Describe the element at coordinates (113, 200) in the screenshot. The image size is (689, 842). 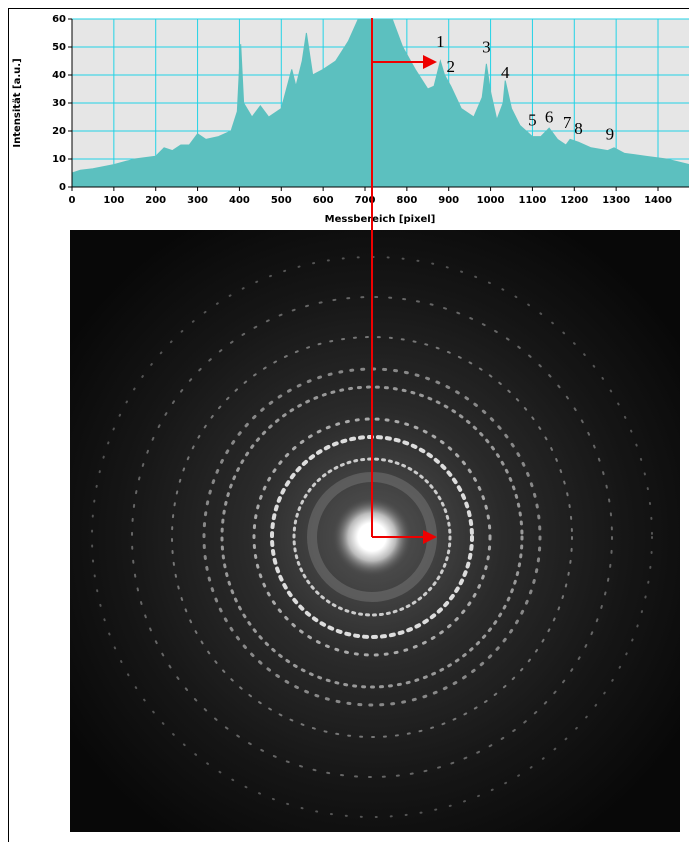
I see `x-tick-label: 100` at that location.